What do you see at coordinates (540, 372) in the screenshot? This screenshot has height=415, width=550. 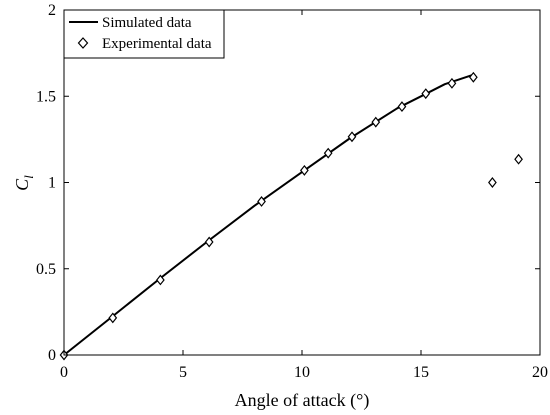 I see `x-tick-label: 20` at bounding box center [540, 372].